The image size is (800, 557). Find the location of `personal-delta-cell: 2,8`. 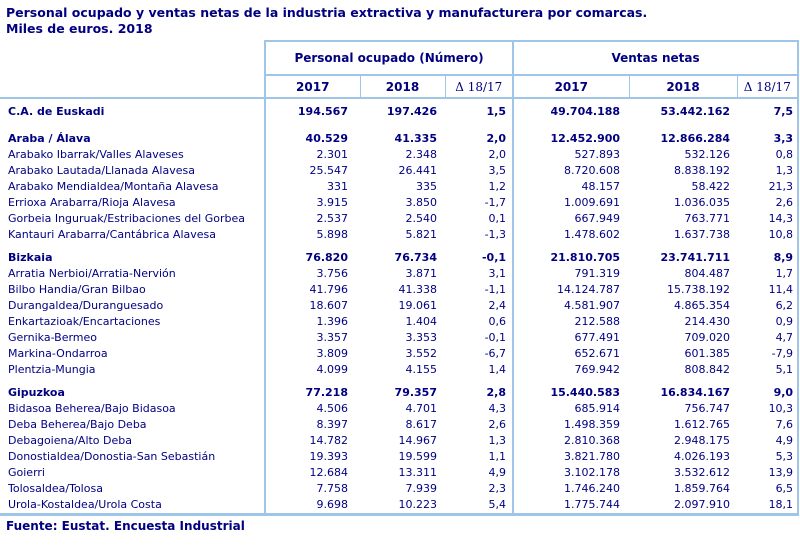

personal-delta-cell: 2,8 is located at coordinates (480, 389).